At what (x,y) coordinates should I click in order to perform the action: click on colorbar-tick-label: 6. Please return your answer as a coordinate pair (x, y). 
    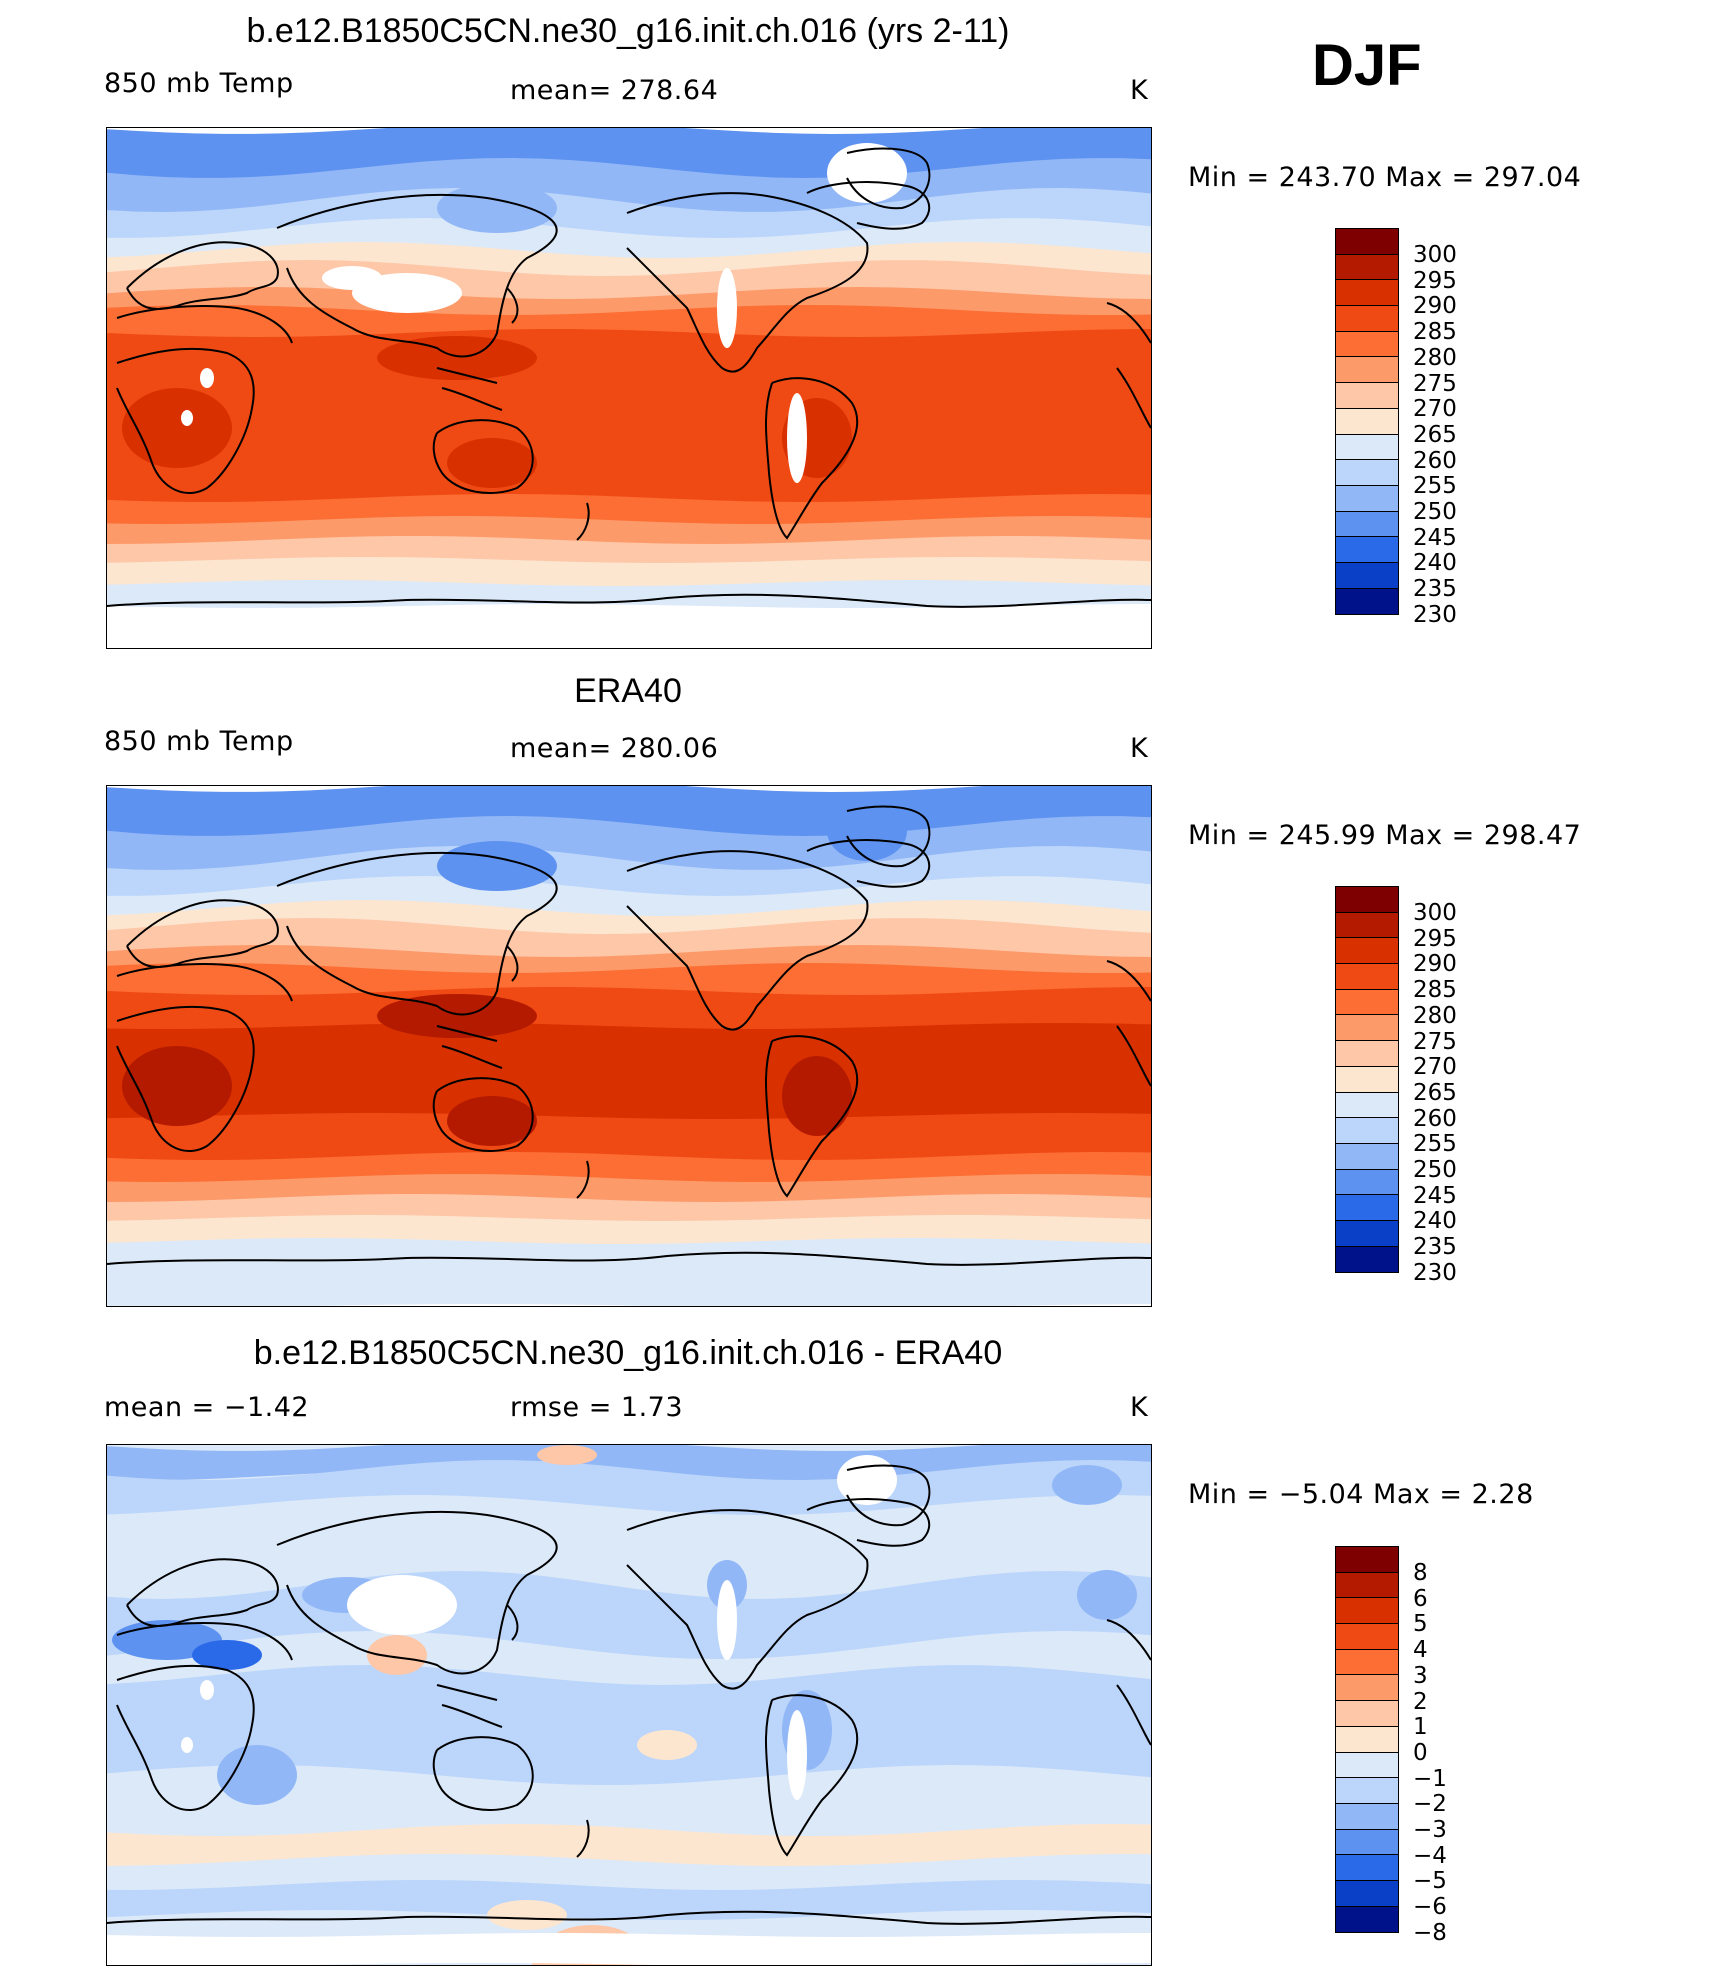
    Looking at the image, I should click on (1420, 1598).